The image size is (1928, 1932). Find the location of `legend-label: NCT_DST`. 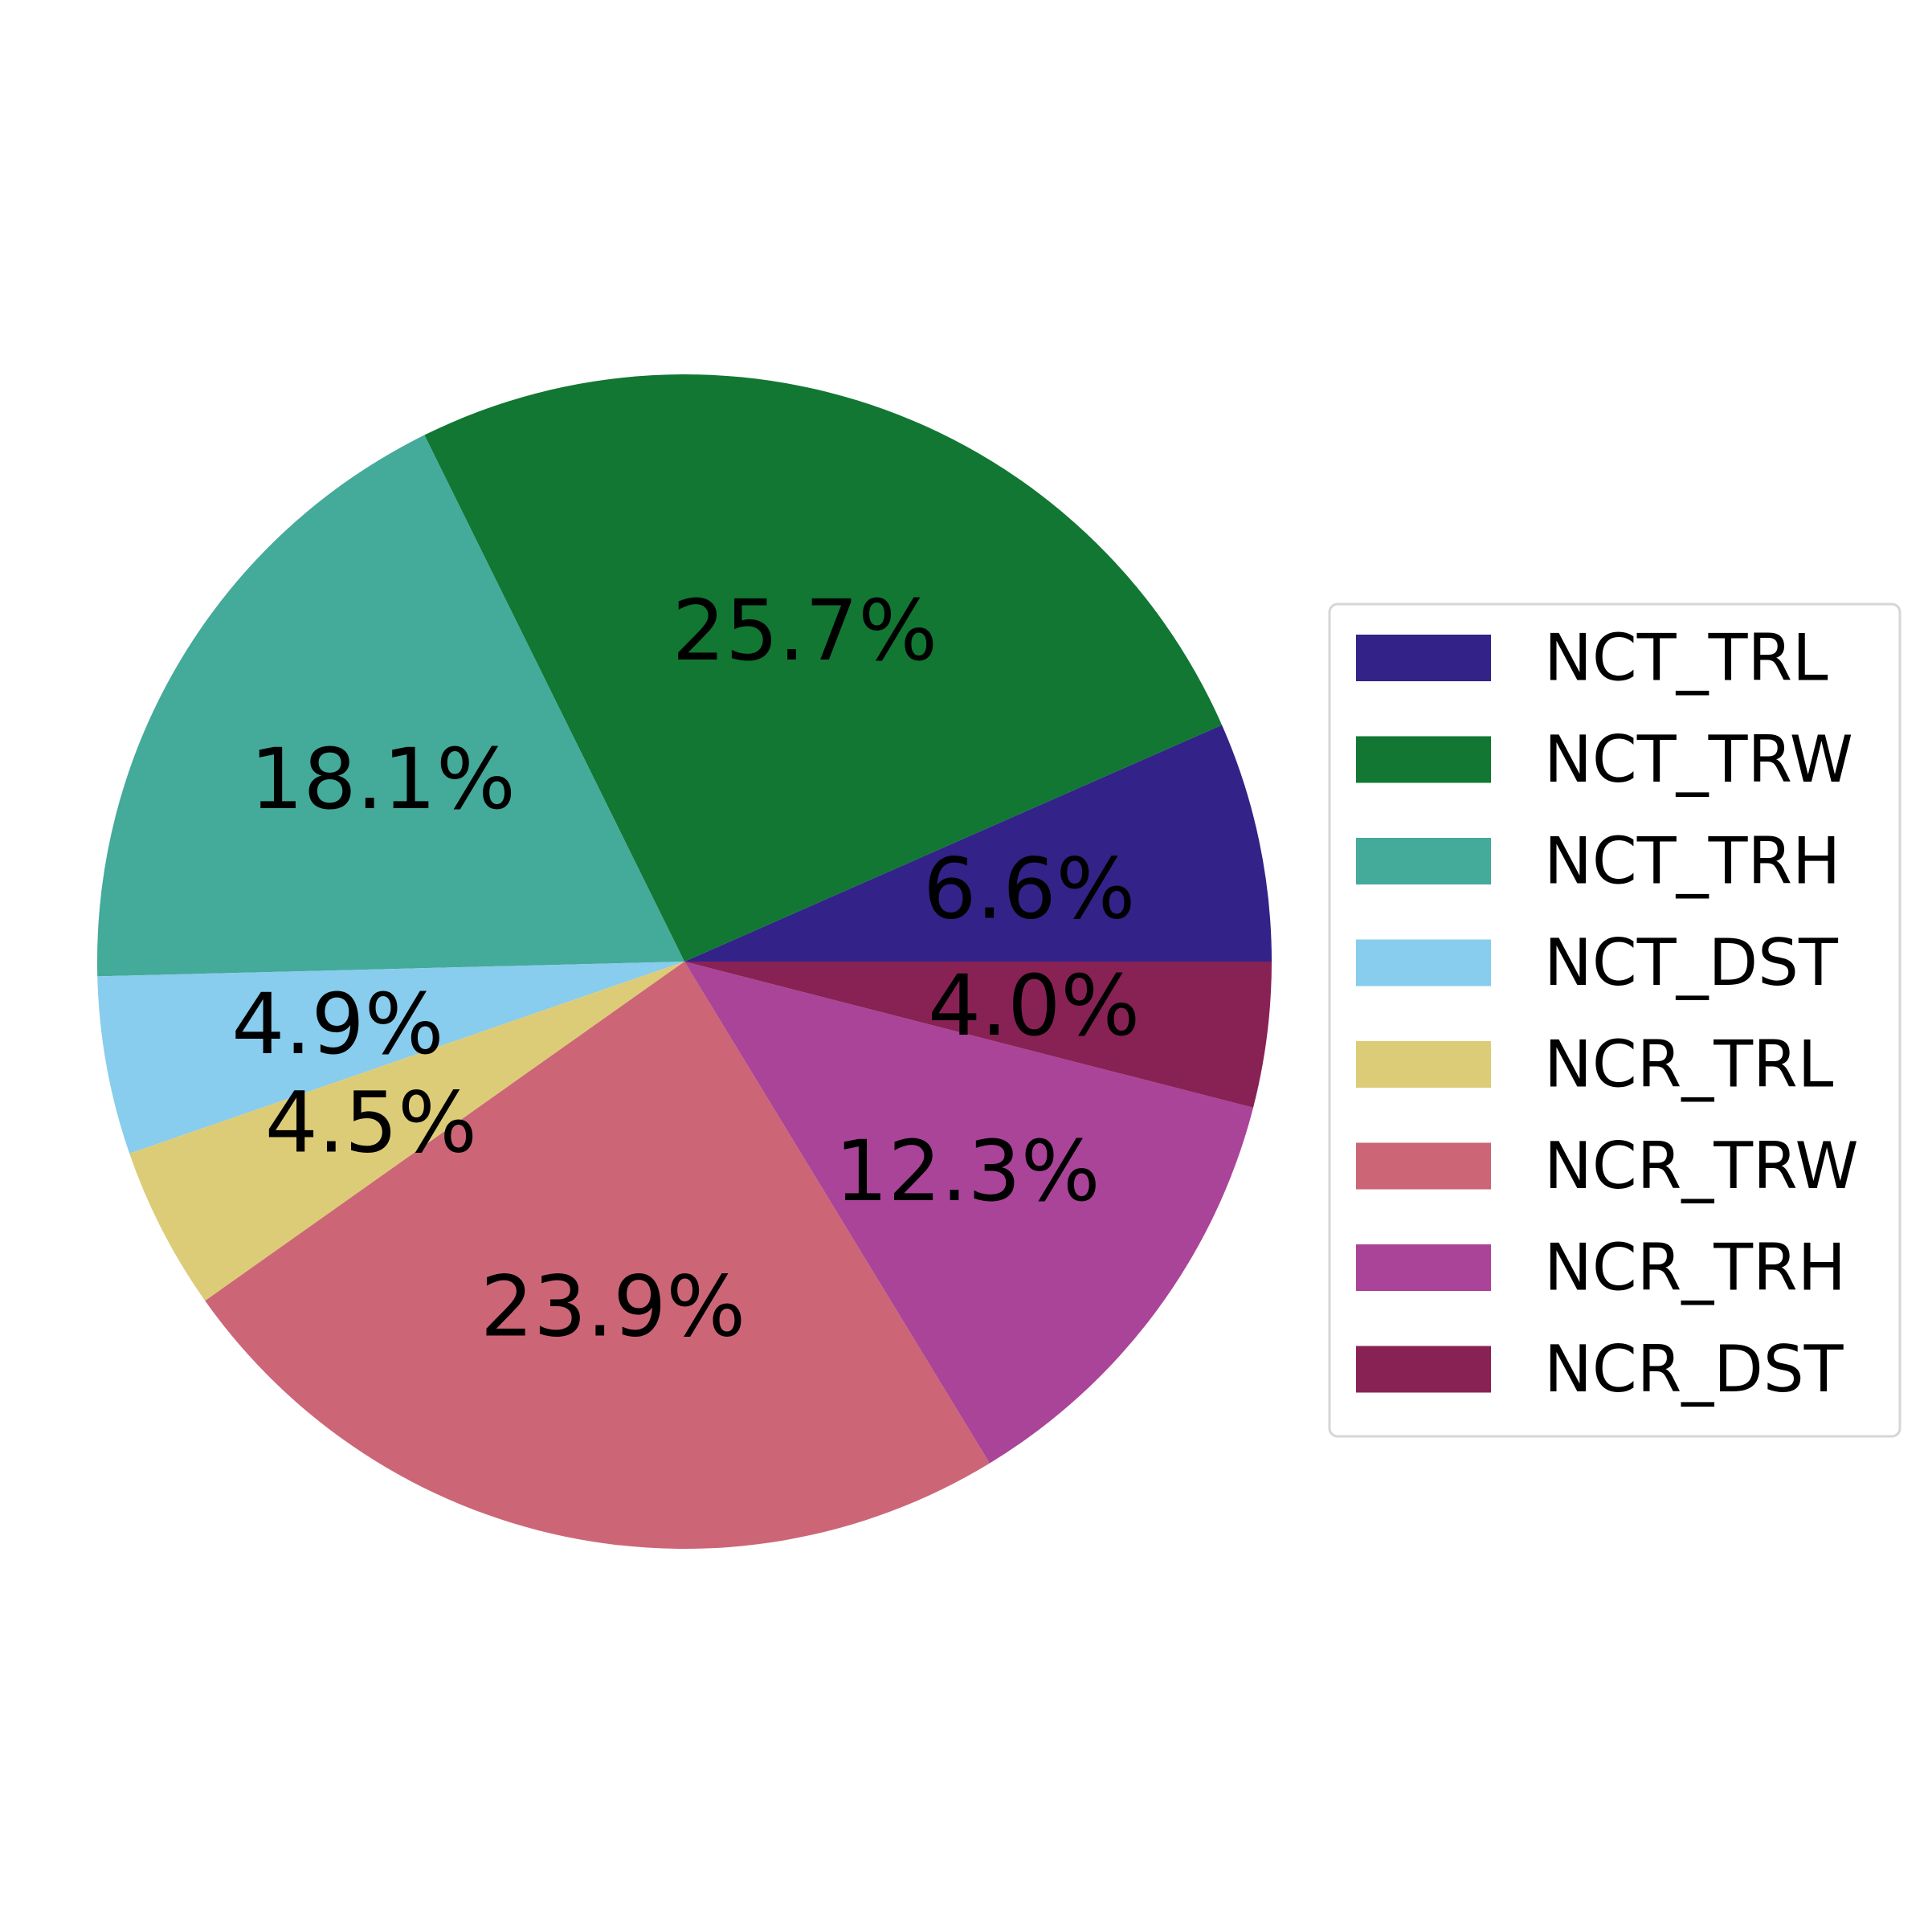

legend-label: NCT_DST is located at coordinates (1692, 963).